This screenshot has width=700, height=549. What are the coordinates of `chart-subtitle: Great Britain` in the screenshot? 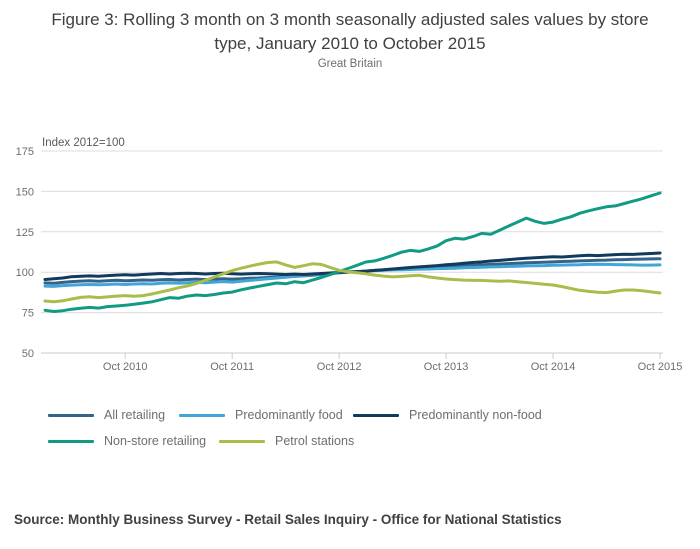 It's located at (350, 64).